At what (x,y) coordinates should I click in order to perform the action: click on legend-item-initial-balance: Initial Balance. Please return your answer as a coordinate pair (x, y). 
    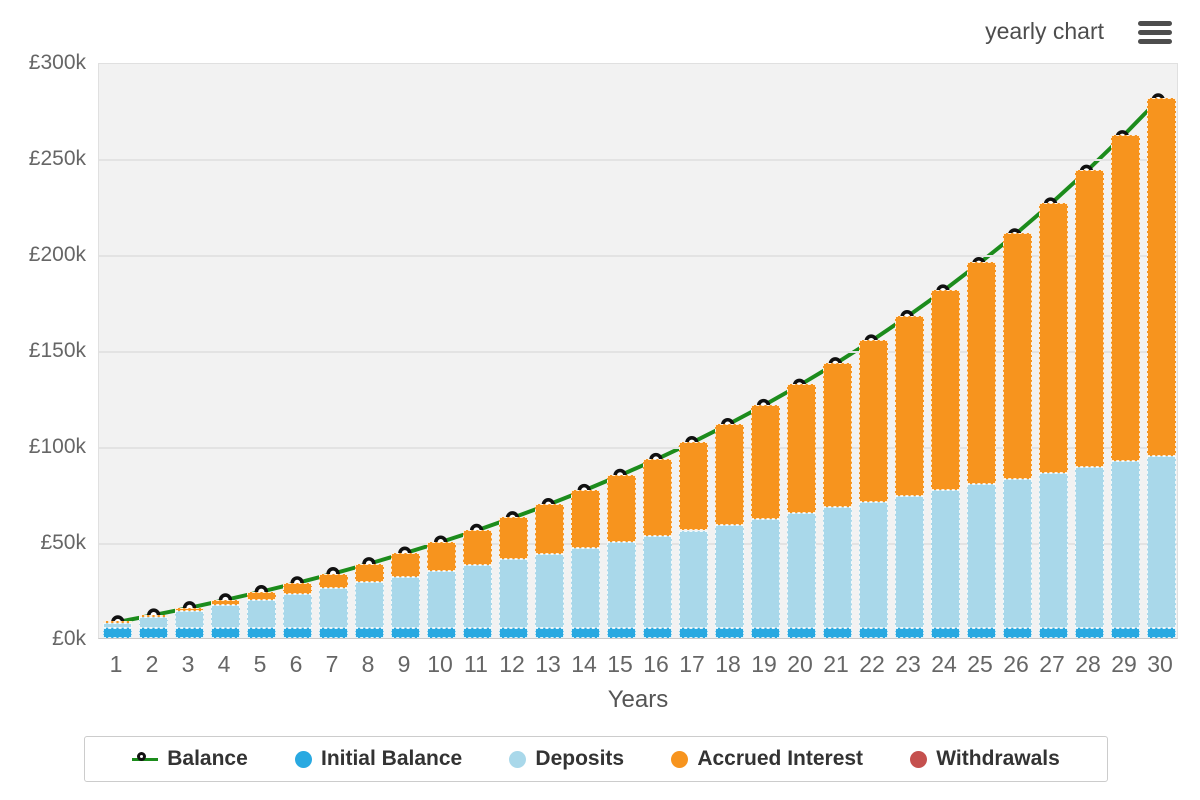
    Looking at the image, I should click on (378, 759).